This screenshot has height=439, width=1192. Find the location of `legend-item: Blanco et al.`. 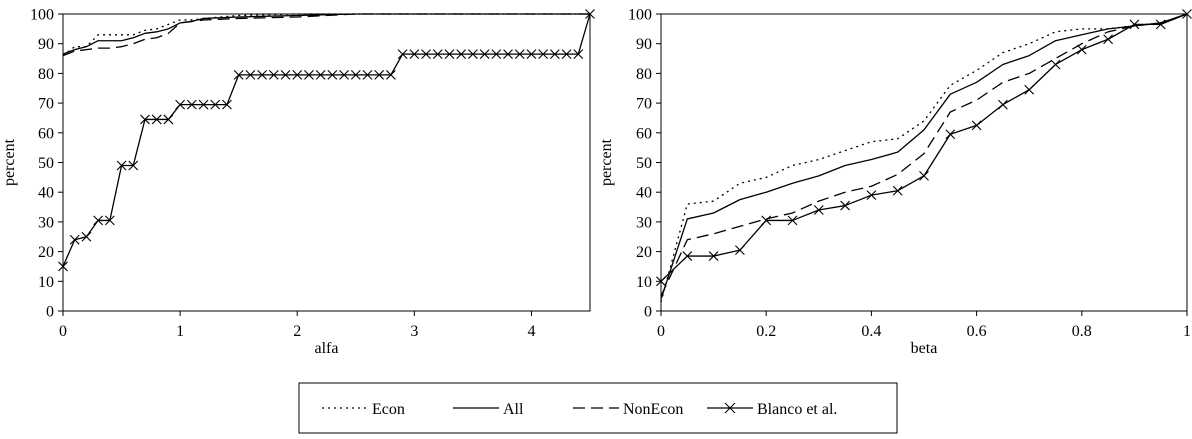

legend-item: Blanco et al. is located at coordinates (772, 409).